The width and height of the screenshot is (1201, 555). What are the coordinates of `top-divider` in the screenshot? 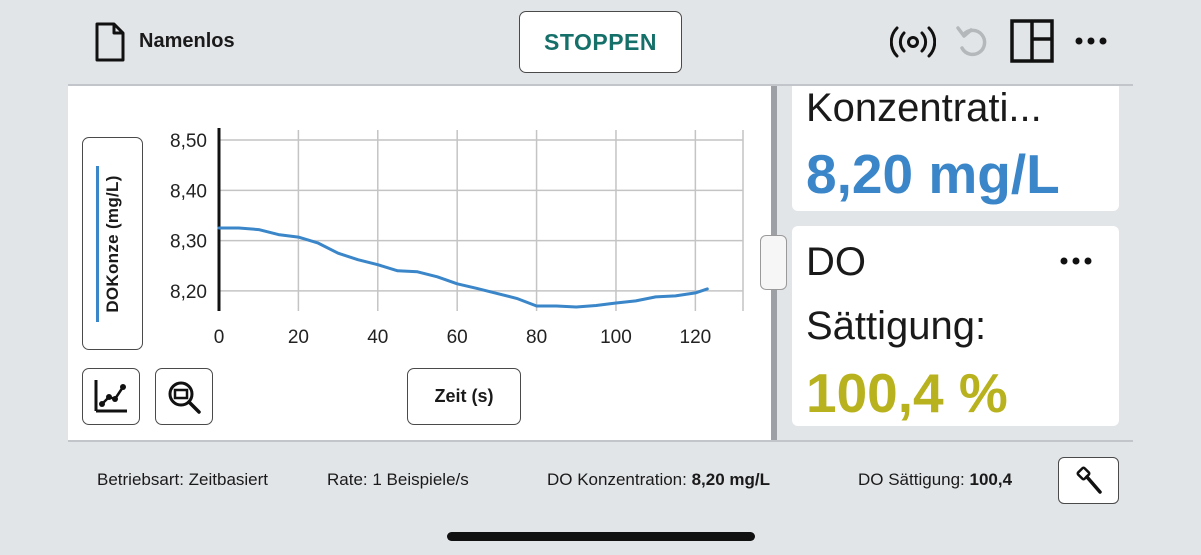 It's located at (600, 85).